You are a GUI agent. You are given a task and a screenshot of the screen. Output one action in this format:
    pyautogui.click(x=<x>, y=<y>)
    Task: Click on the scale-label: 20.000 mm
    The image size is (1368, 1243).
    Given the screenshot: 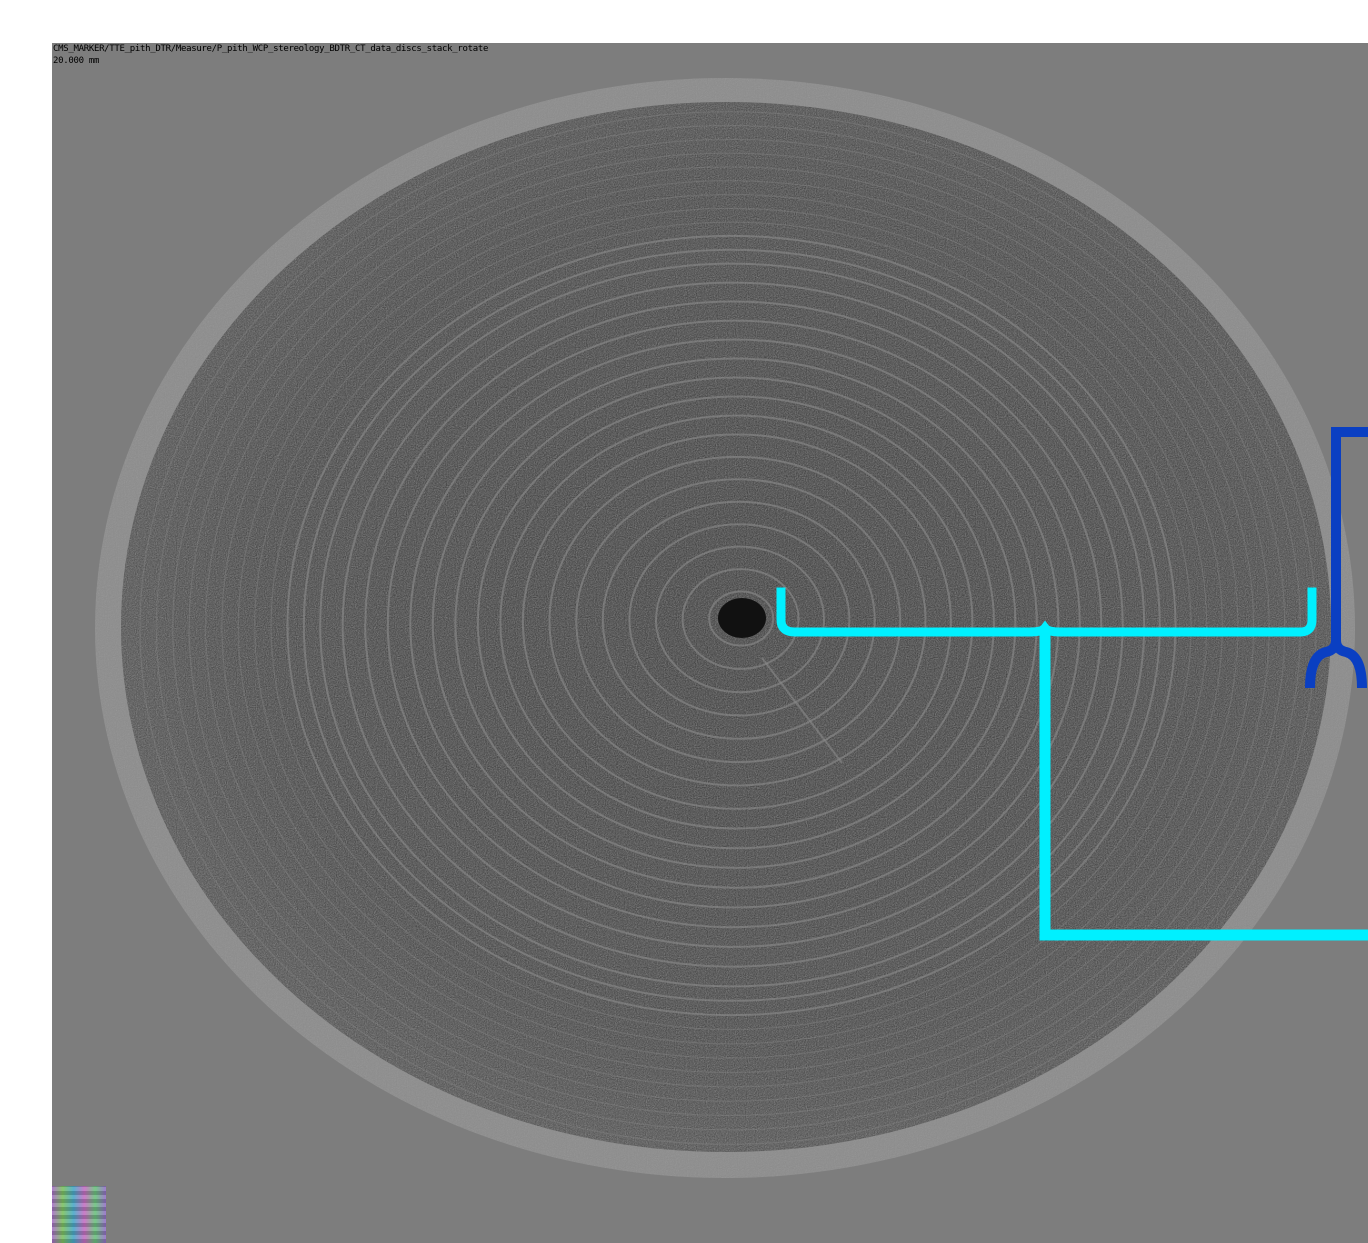 What is the action you would take?
    pyautogui.click(x=76, y=61)
    